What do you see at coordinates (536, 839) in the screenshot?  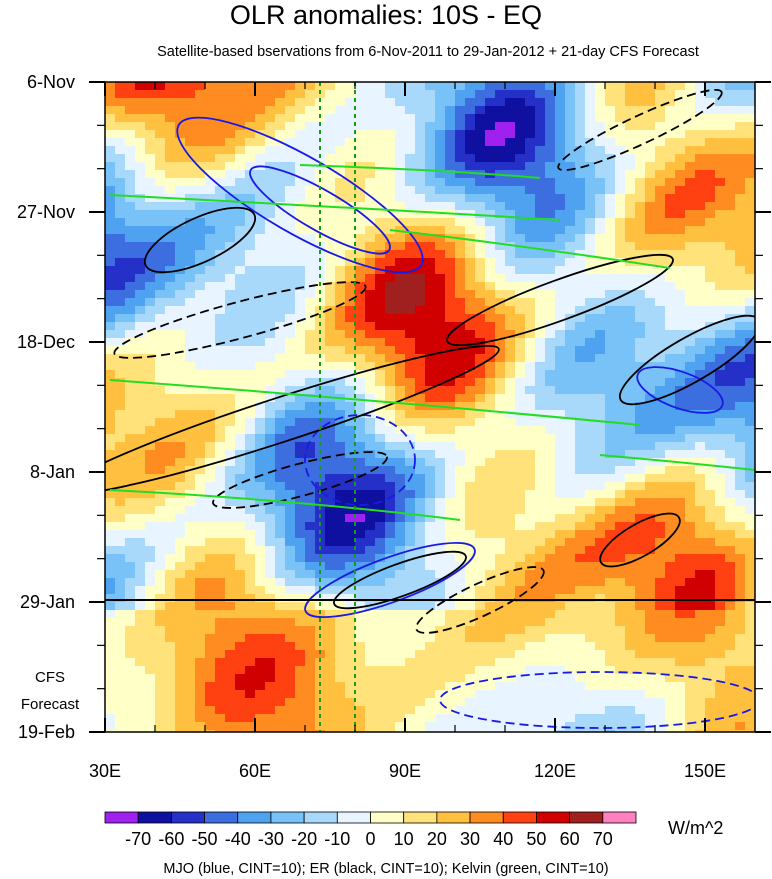 I see `colorbar-label: 50` at bounding box center [536, 839].